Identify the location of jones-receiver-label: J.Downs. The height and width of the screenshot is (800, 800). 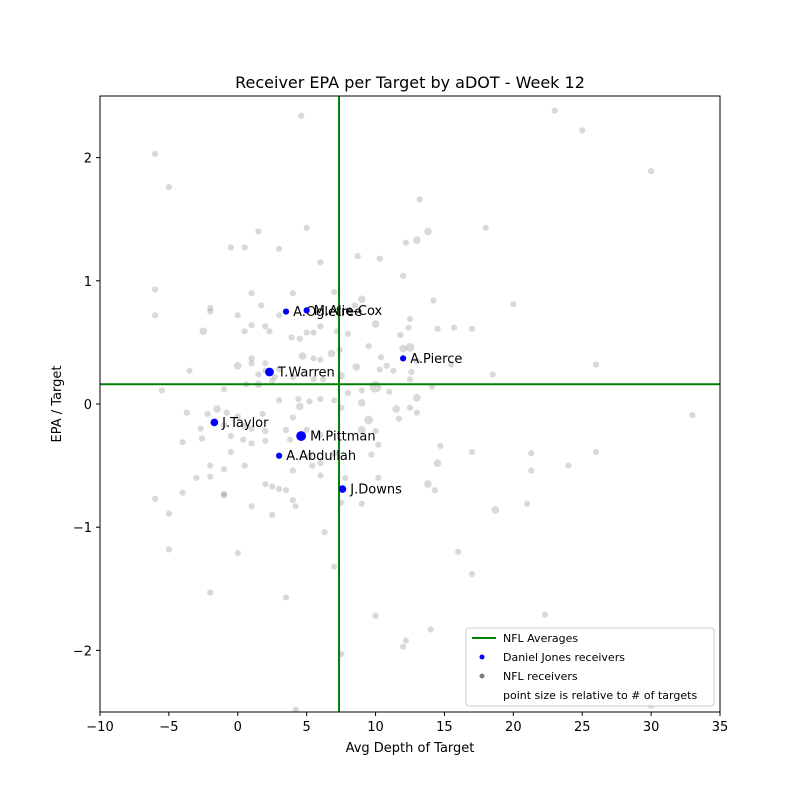
(375, 490).